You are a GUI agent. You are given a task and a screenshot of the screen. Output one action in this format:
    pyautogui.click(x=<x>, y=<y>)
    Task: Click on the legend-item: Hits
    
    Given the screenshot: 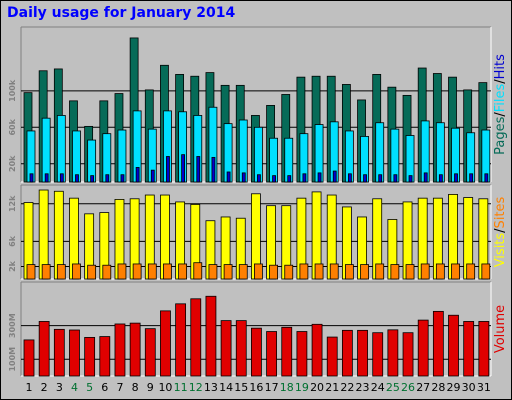 What is the action you would take?
    pyautogui.click(x=500, y=66)
    